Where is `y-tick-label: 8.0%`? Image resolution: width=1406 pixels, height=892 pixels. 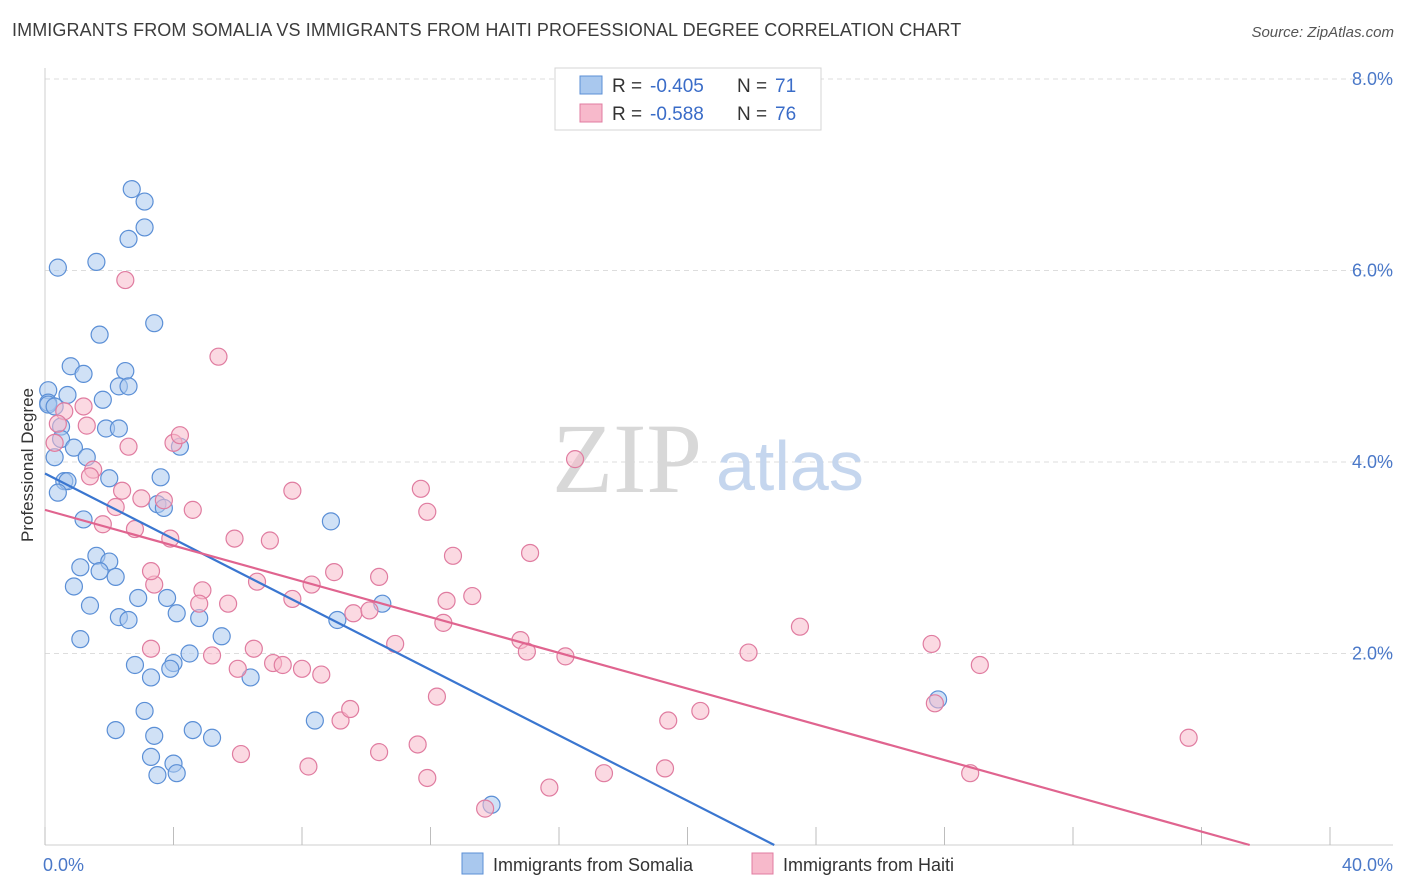 y-tick-label: 8.0% is located at coordinates (1372, 79).